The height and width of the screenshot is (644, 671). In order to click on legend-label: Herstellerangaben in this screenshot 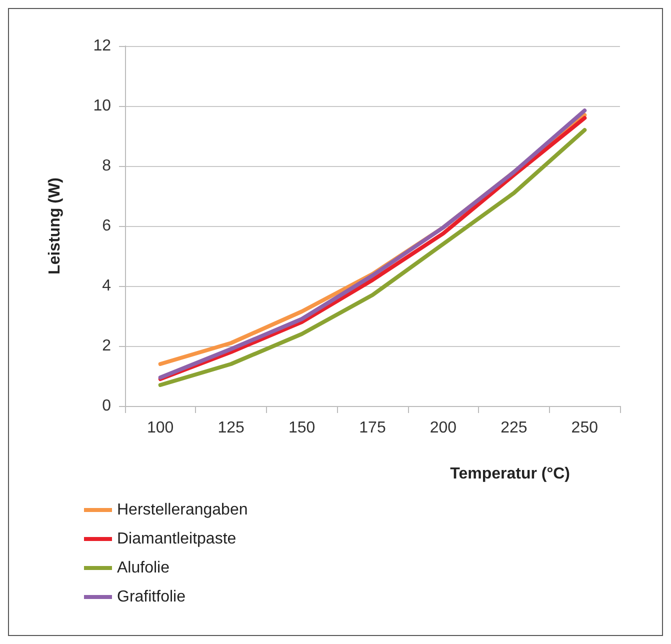, I will do `click(182, 510)`.